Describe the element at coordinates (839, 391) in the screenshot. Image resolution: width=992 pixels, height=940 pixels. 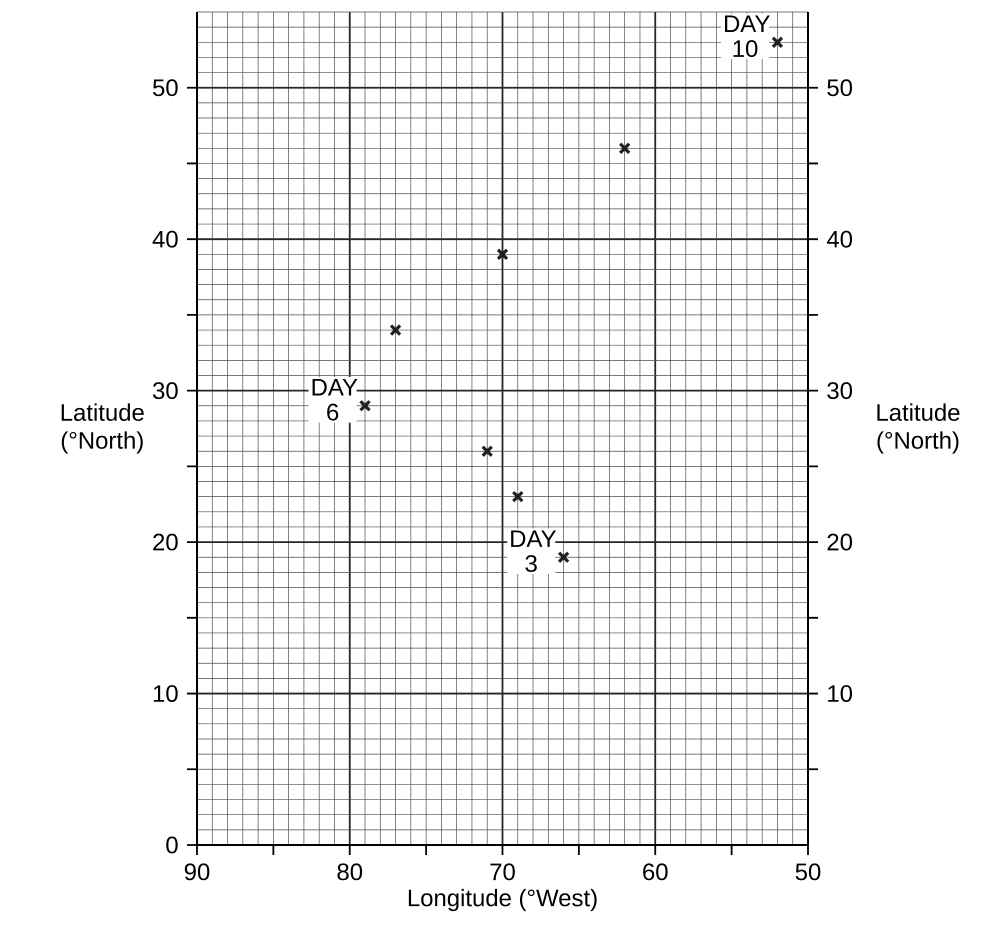
I see `y2-tick-label: 30` at that location.